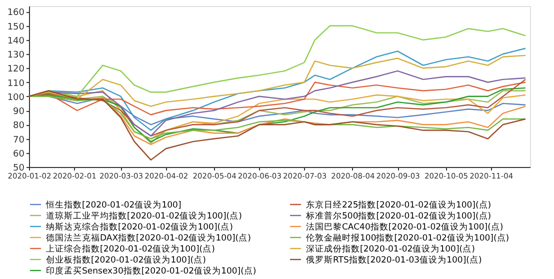  I want to click on legend-label: 创业板指数[2020-01-02值设为100](点), so click(126, 260).